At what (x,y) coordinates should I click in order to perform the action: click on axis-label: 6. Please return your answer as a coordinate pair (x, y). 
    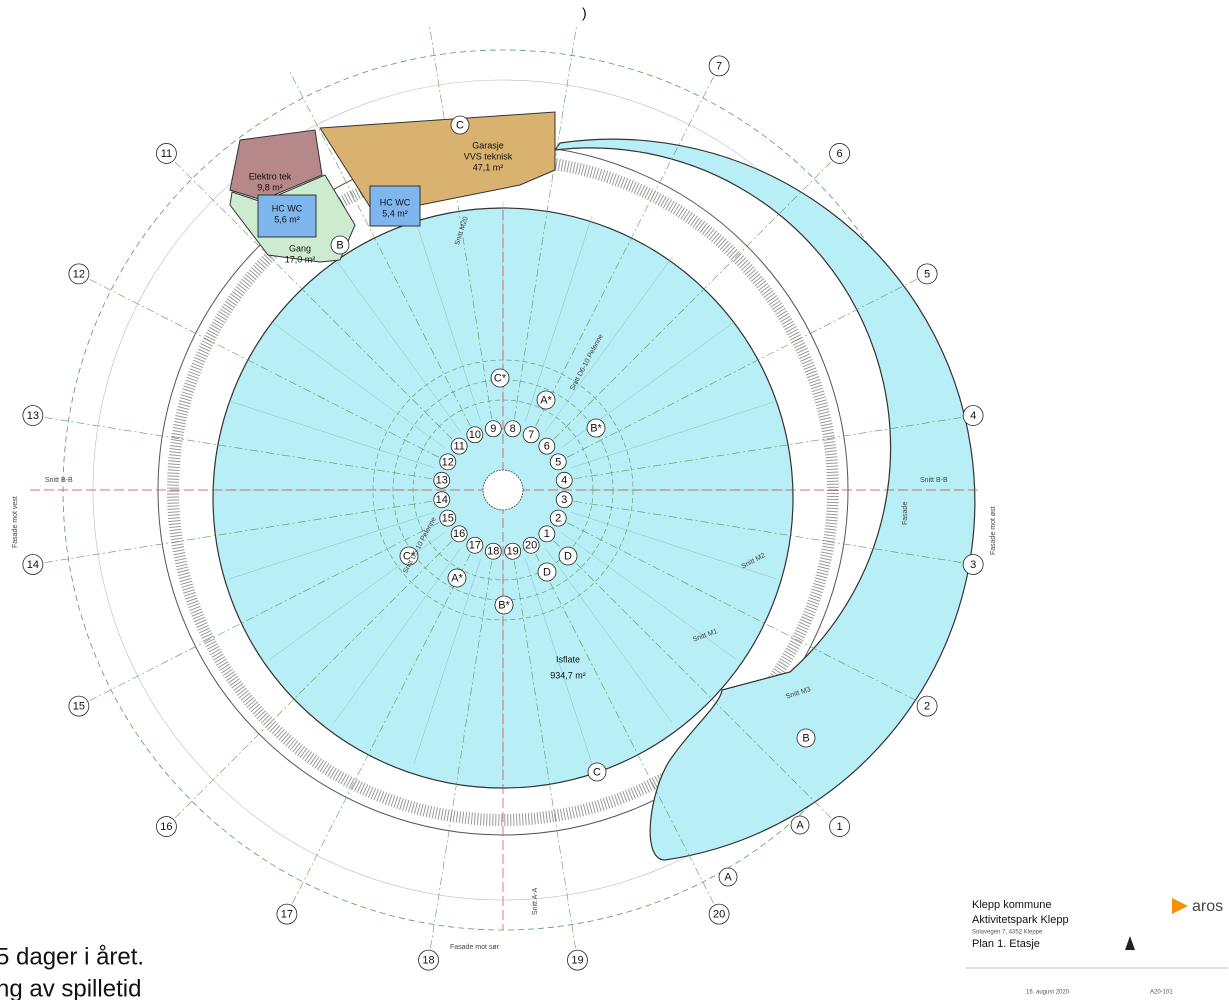
    Looking at the image, I should click on (840, 154).